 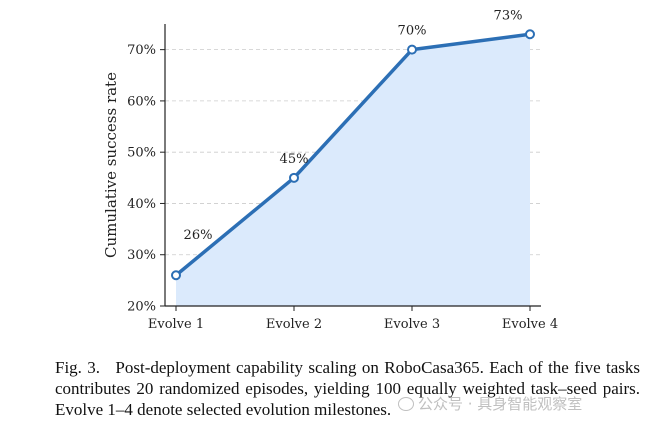 What do you see at coordinates (508, 15) in the screenshot?
I see `data-label: 73%` at bounding box center [508, 15].